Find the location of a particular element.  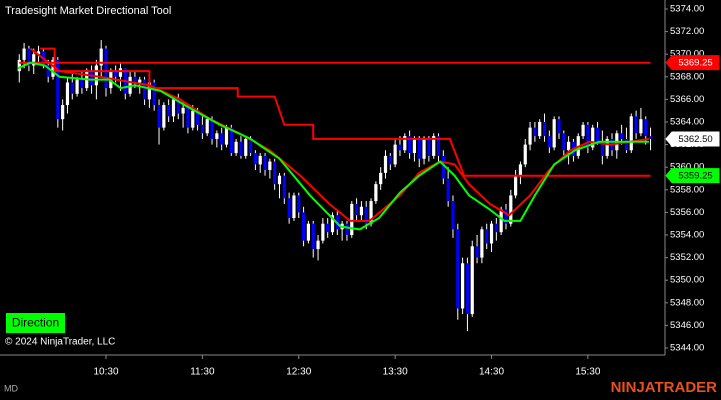

direction-button-label: Direction is located at coordinates (35, 323).